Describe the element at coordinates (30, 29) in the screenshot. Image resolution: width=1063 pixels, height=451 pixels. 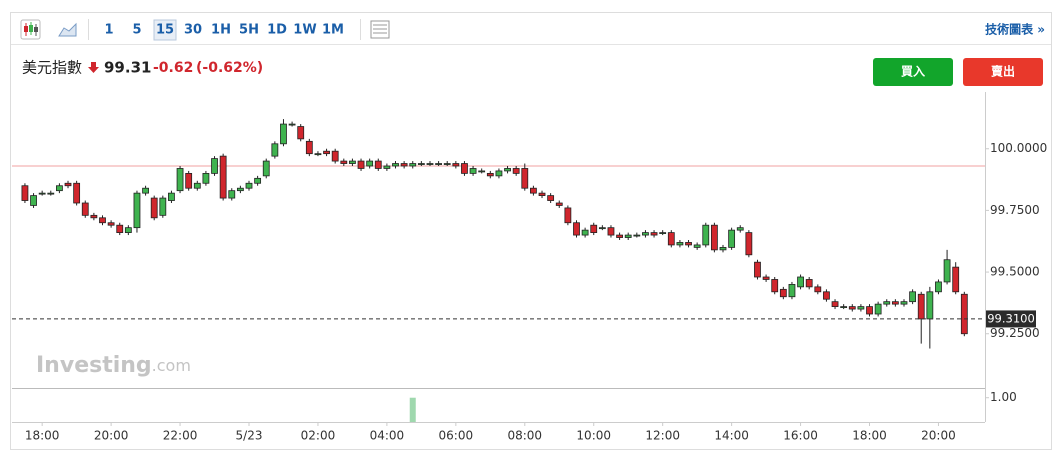
I see `candle-icon` at that location.